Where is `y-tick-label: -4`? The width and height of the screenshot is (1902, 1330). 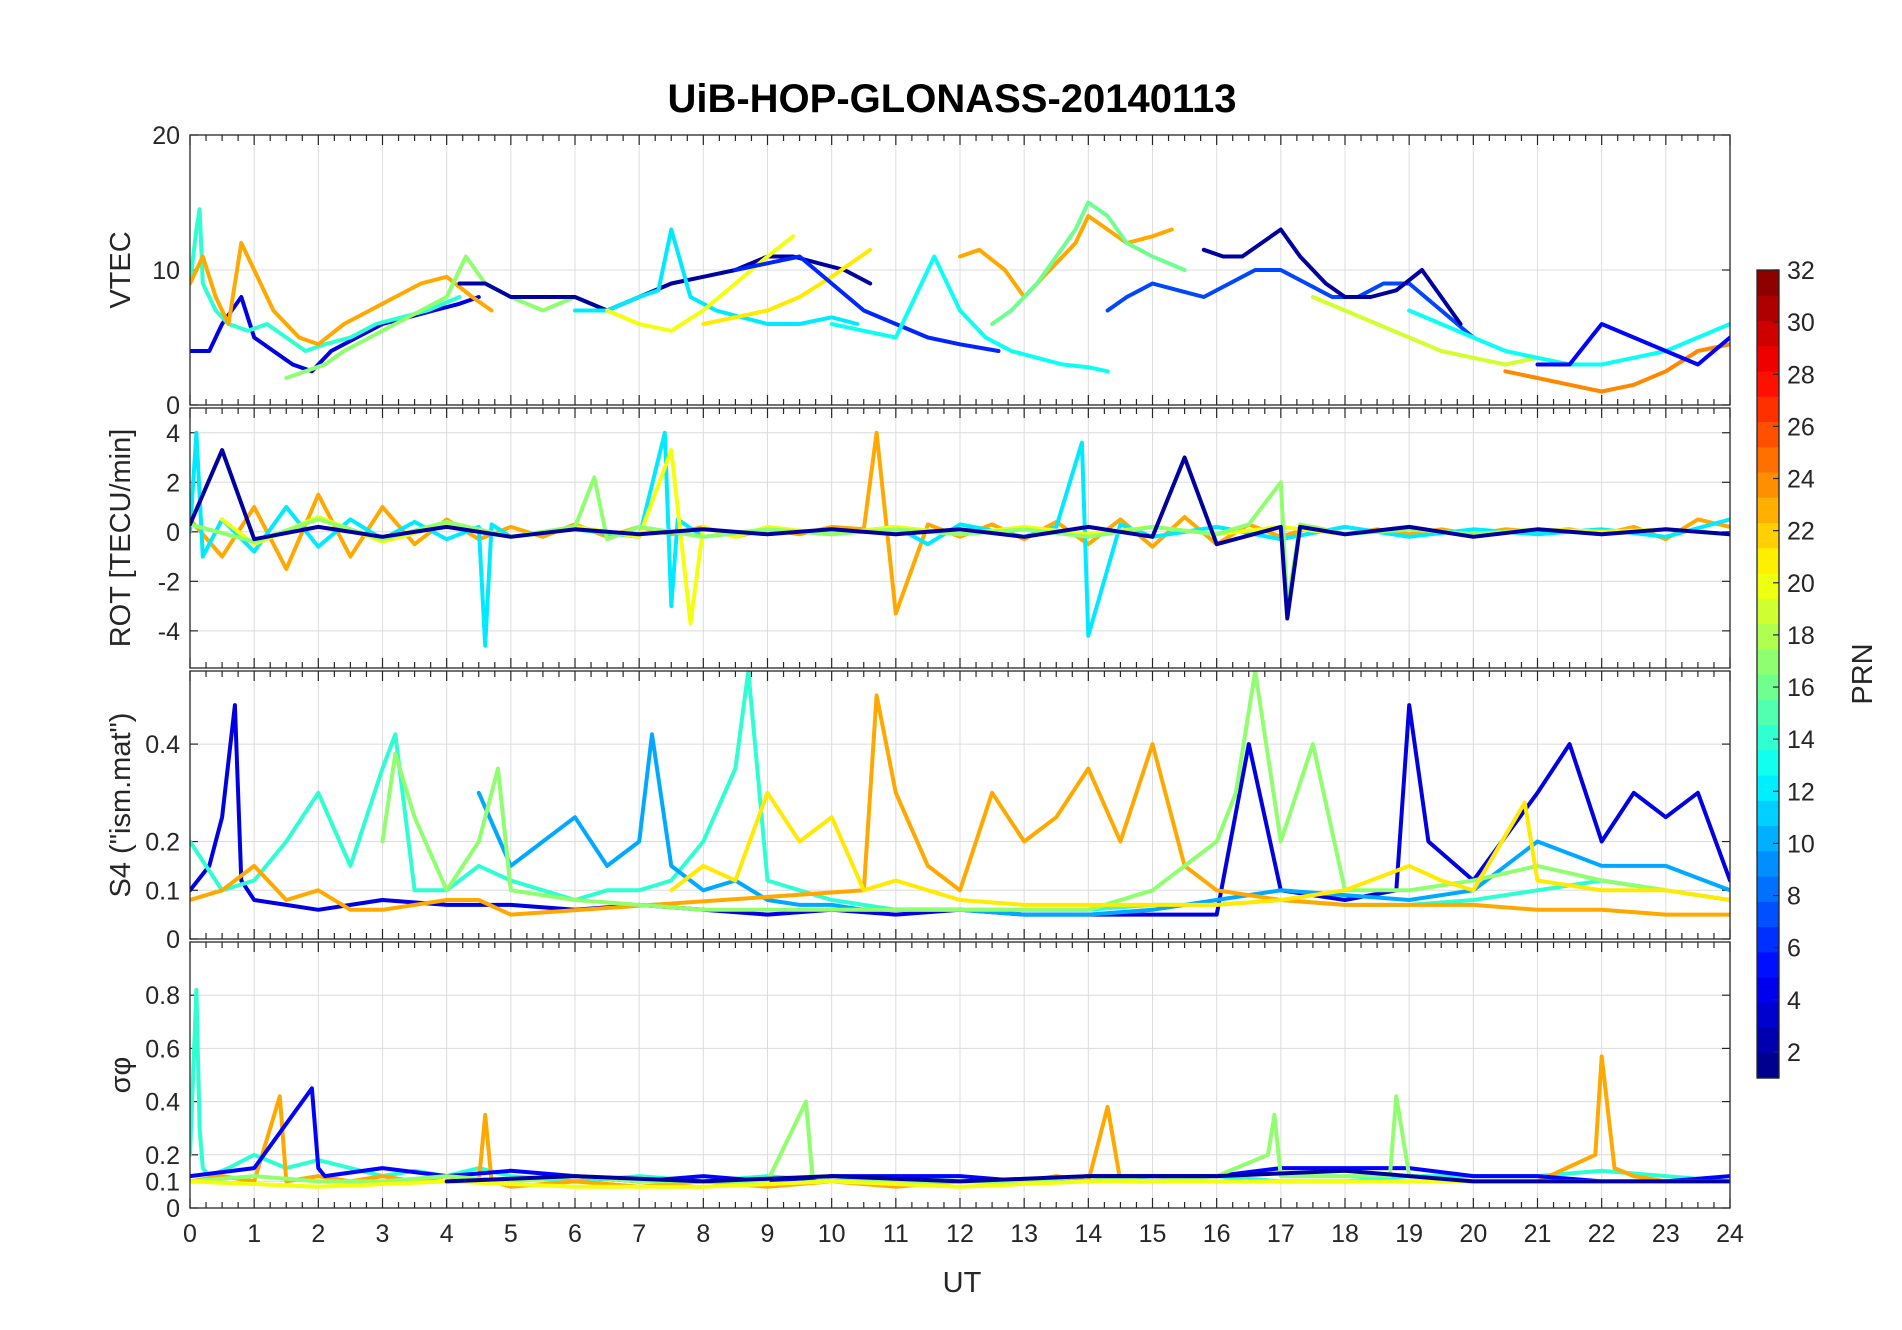 y-tick-label: -4 is located at coordinates (169, 632).